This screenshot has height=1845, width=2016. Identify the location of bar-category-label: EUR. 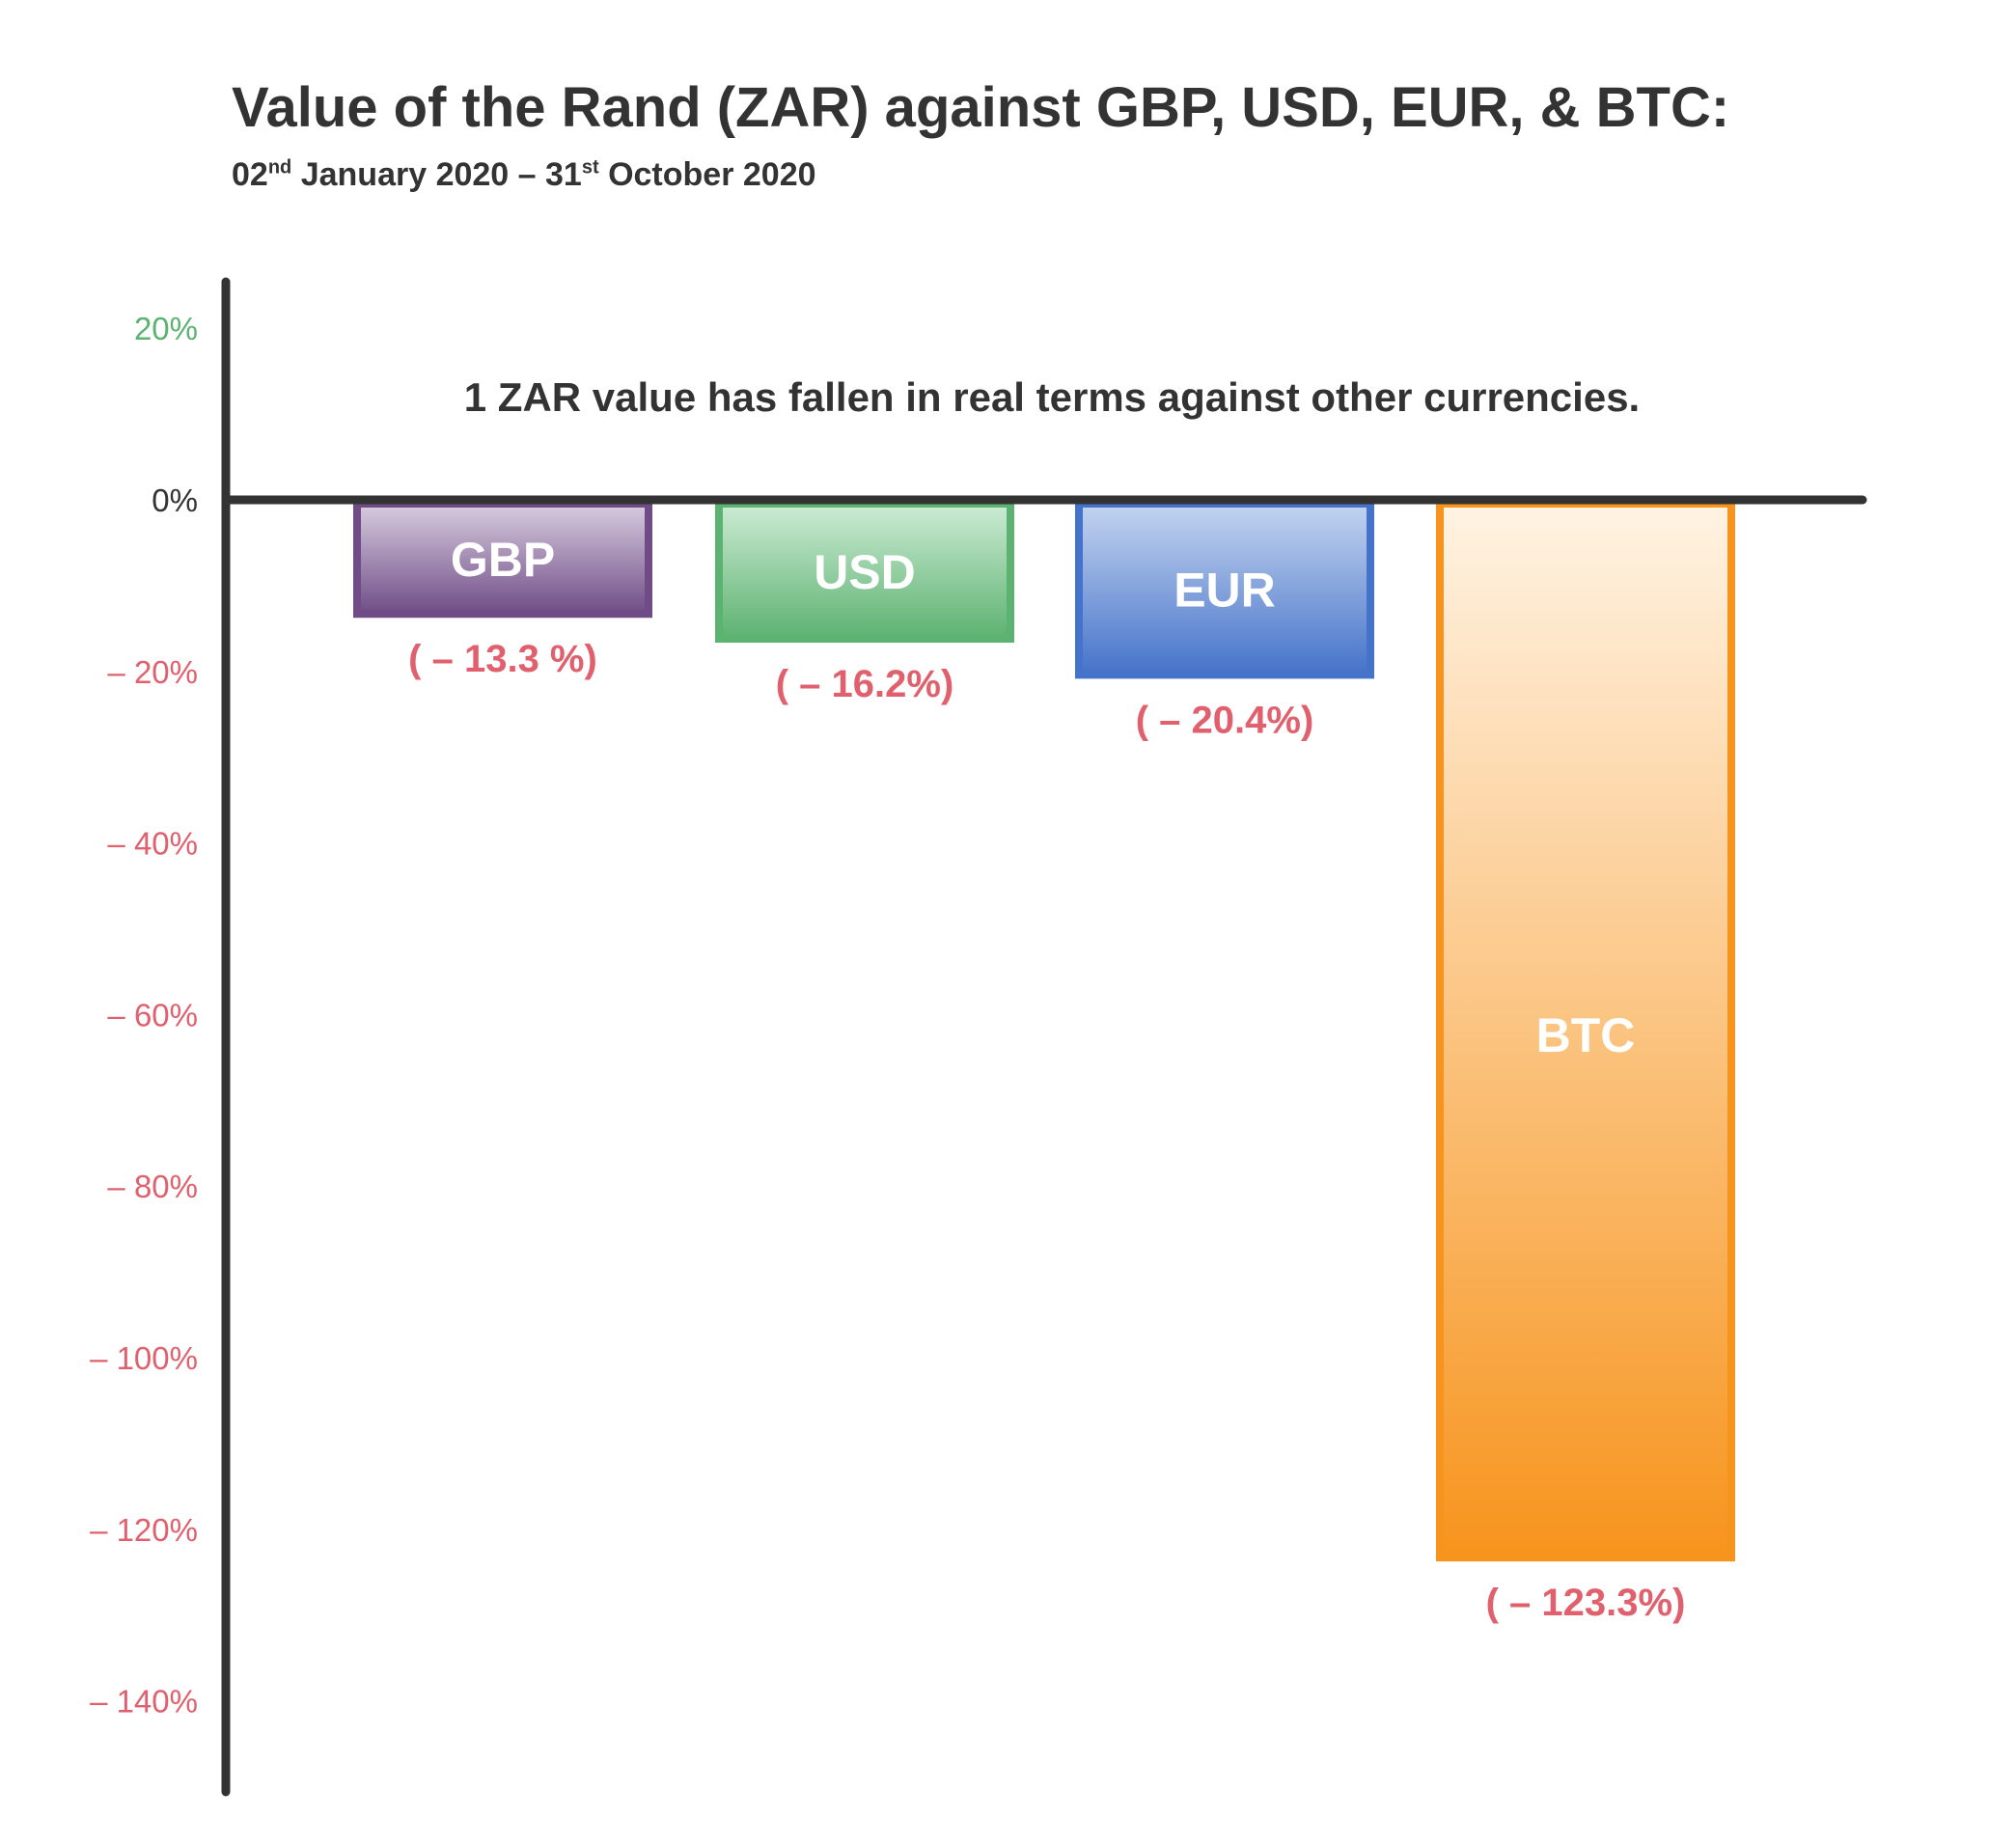
(1225, 591).